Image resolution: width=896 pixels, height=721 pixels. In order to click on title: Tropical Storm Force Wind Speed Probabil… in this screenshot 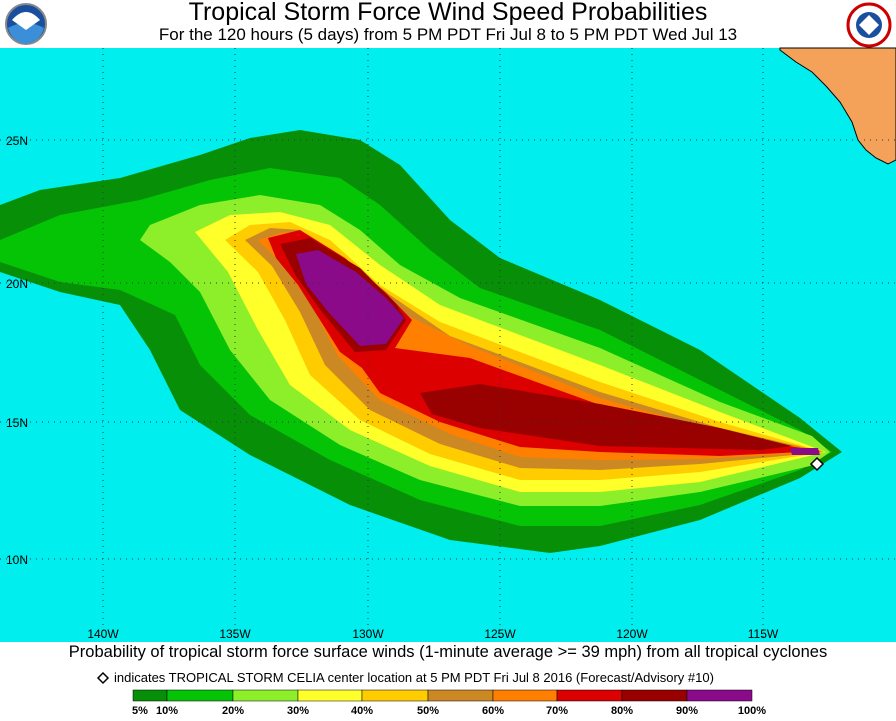, I will do `click(448, 13)`.